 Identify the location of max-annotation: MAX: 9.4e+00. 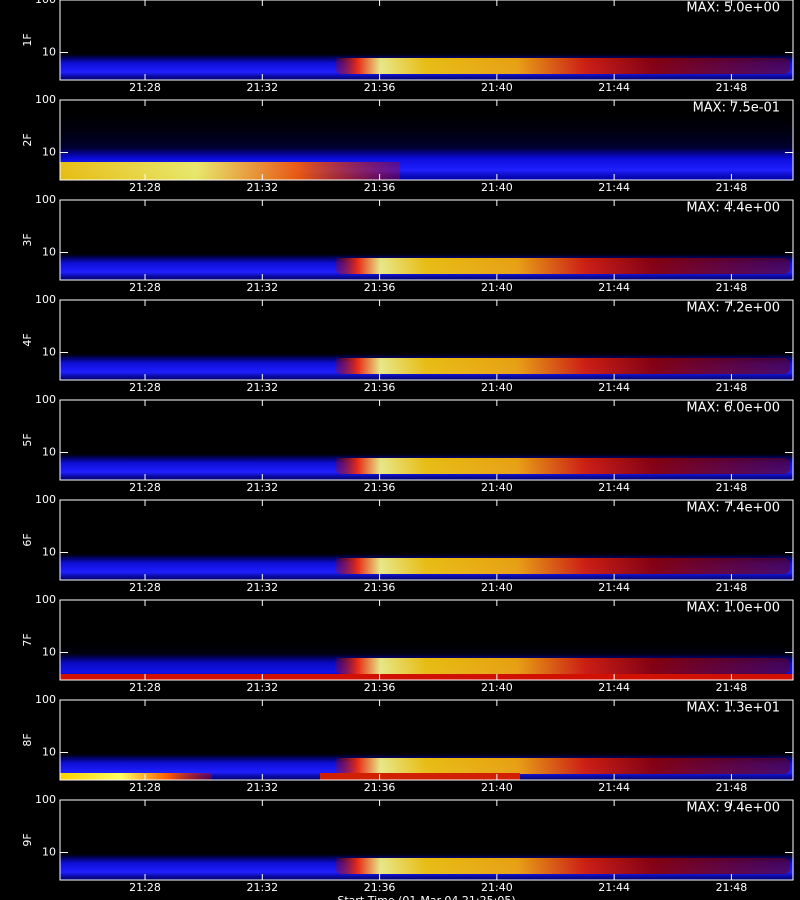
(733, 808).